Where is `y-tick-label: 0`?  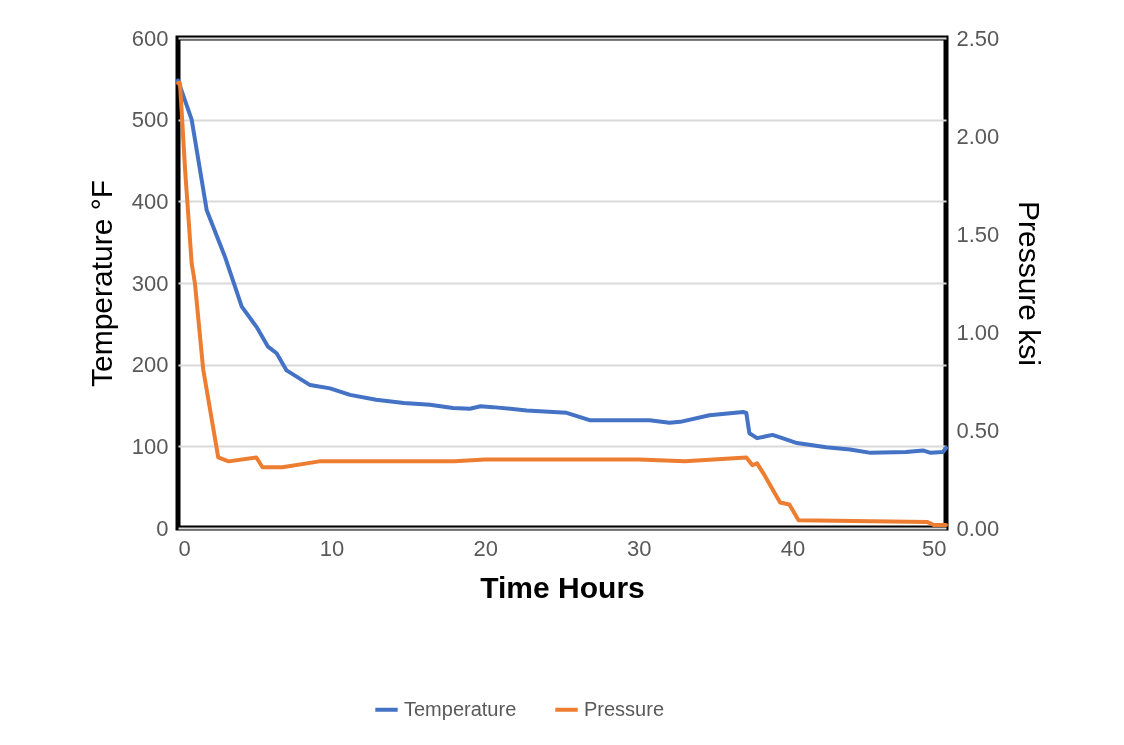
y-tick-label: 0 is located at coordinates (162, 528).